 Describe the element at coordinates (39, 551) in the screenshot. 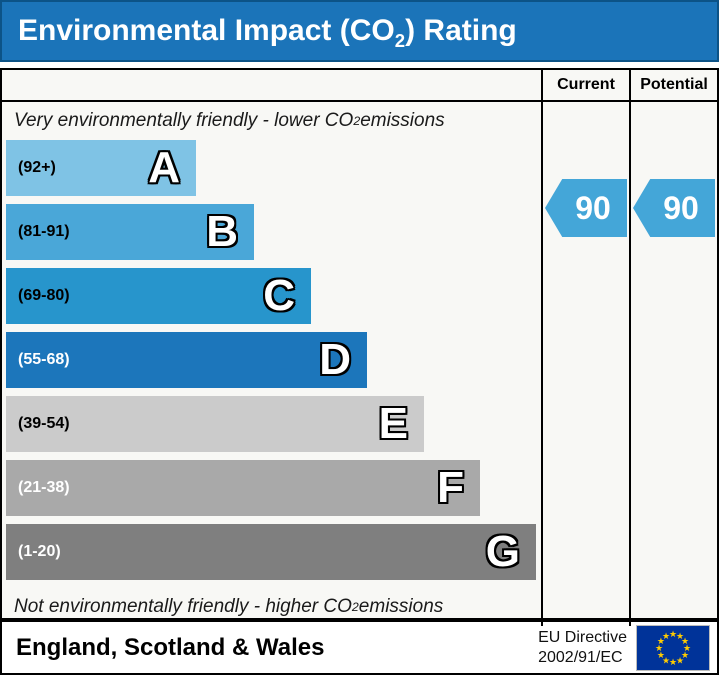

I see `band-range-label: (1-20)` at that location.